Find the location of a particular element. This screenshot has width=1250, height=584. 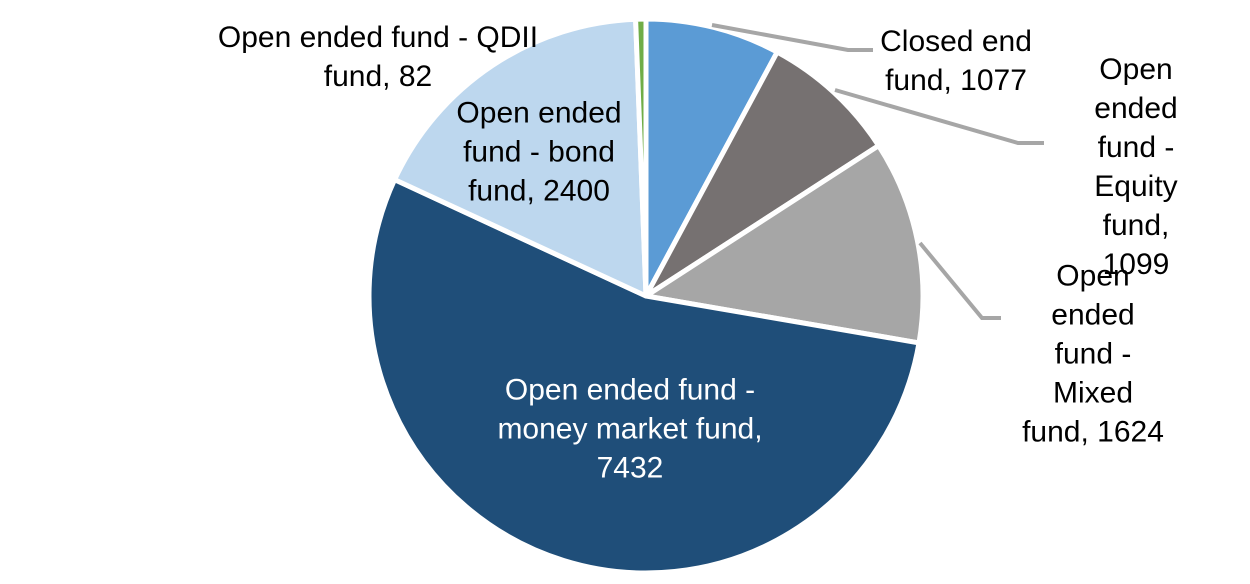

pie-slice-open-ended-fund-equity-fund is located at coordinates (762, 174).